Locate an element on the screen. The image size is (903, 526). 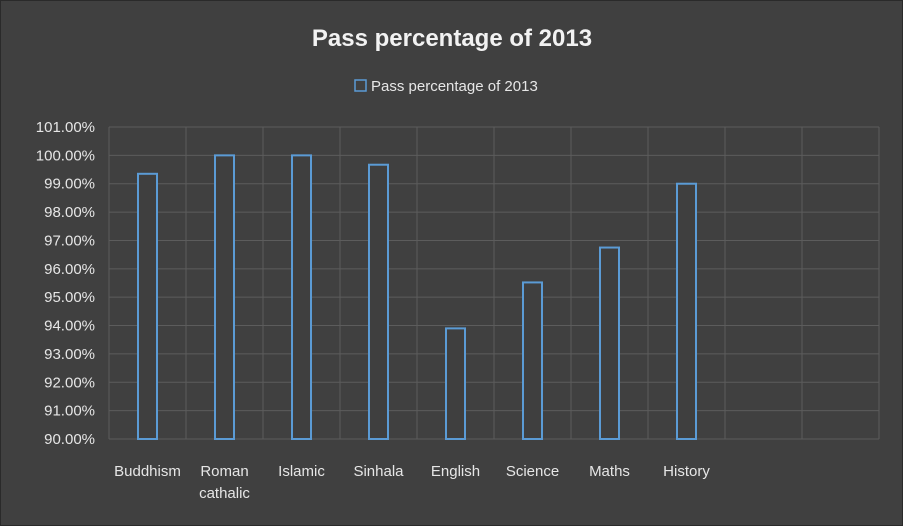
x-category-label: English is located at coordinates (455, 471).